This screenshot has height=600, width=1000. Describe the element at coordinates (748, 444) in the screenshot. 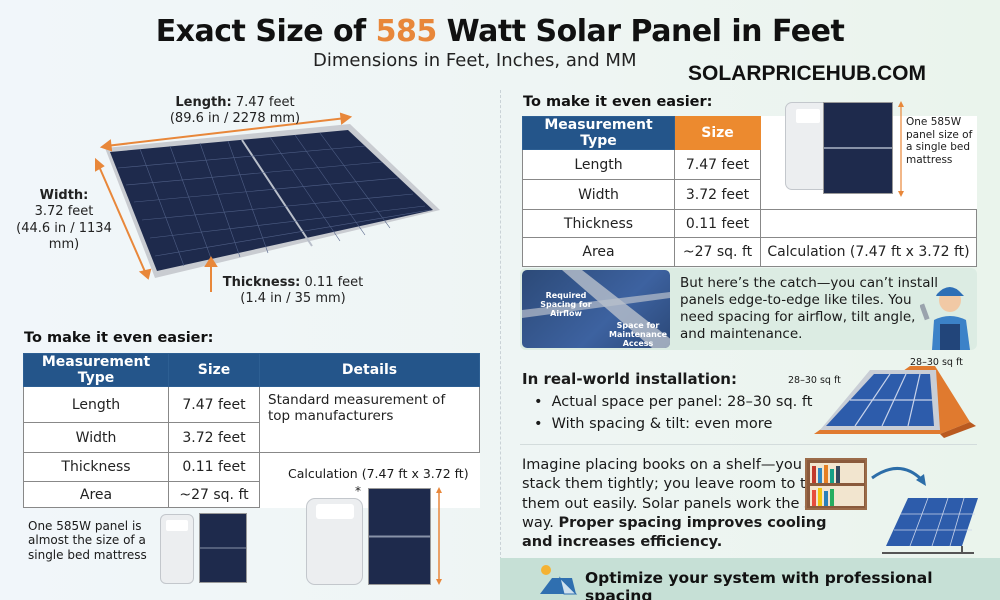

I see `section-divider` at that location.